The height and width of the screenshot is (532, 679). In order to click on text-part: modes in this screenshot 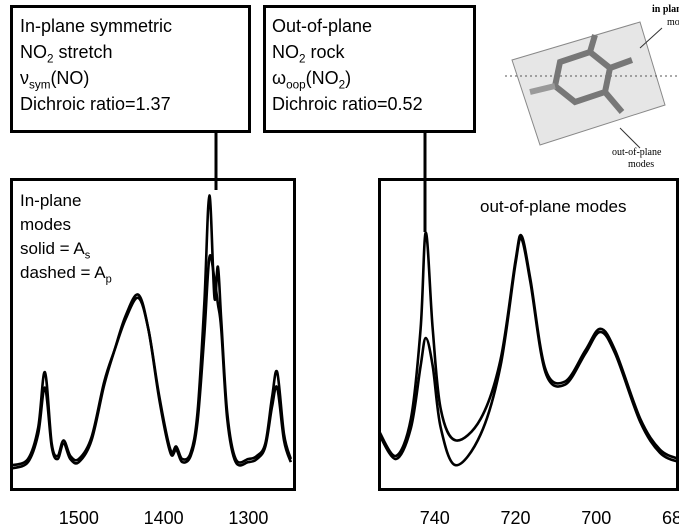, I will do `click(45, 224)`.